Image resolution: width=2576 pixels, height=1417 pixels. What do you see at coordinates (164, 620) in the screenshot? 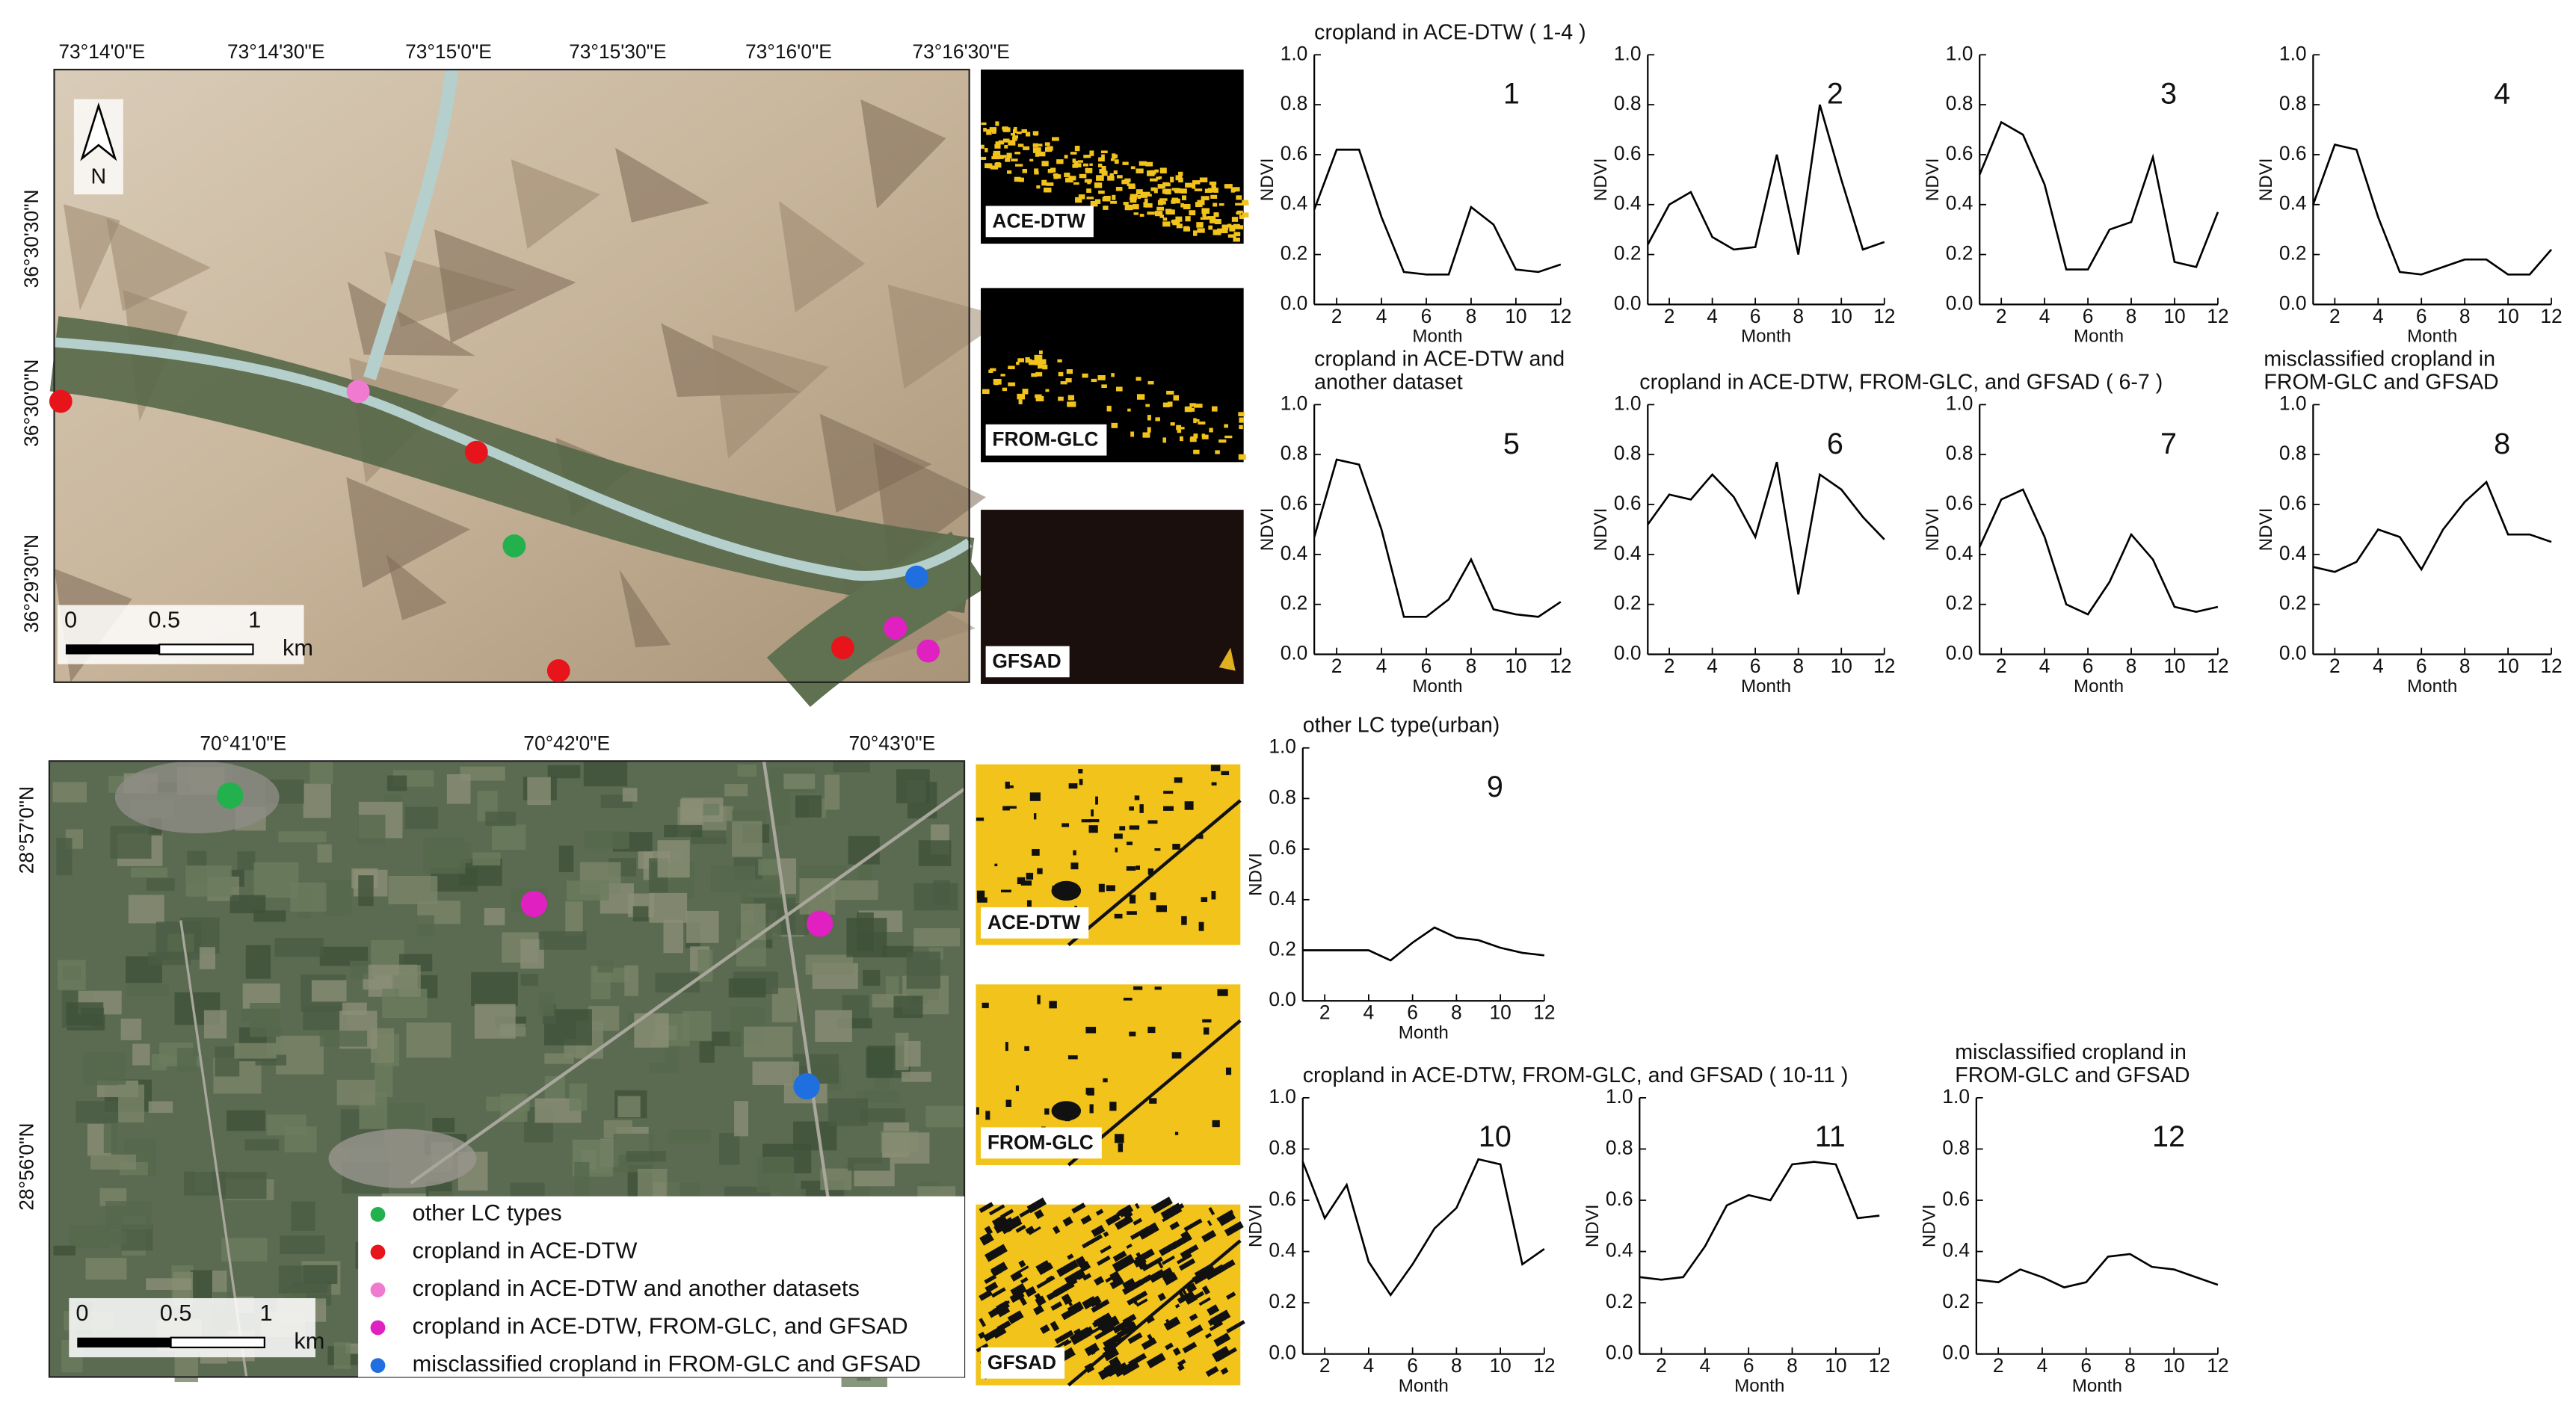
I see `scale-label: 0.5` at bounding box center [164, 620].